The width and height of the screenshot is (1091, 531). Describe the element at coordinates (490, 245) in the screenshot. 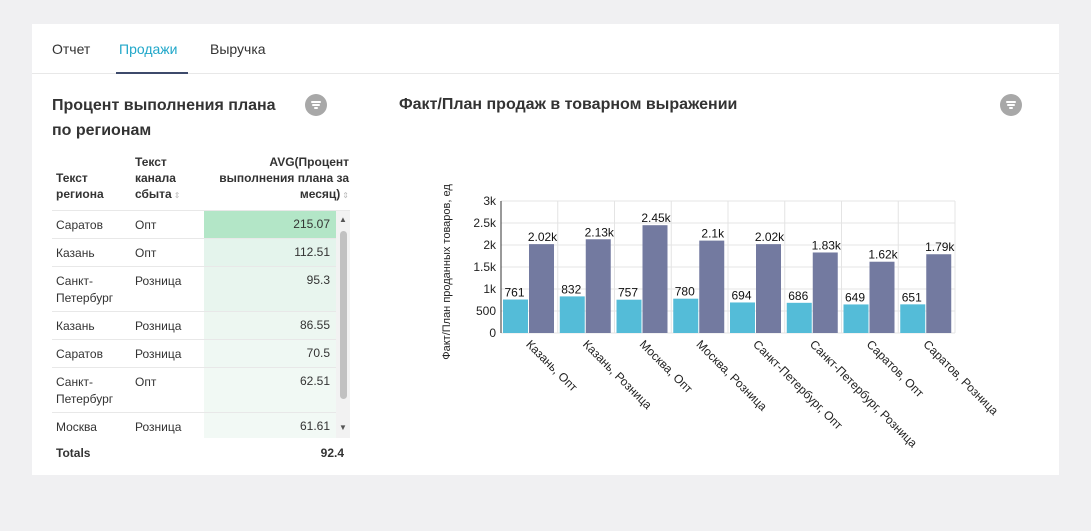

I see `y-tick-label: 2k` at that location.